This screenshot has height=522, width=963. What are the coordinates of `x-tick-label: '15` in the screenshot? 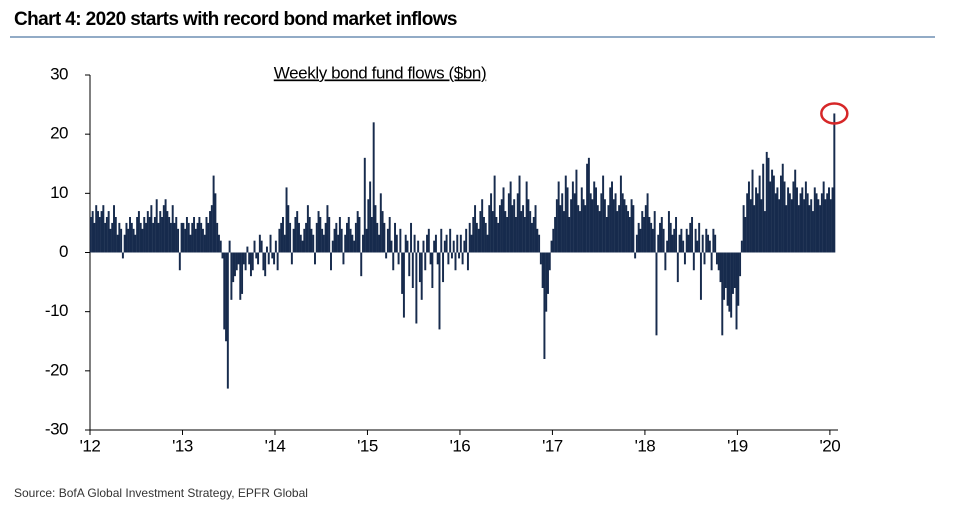 It's located at (367, 445).